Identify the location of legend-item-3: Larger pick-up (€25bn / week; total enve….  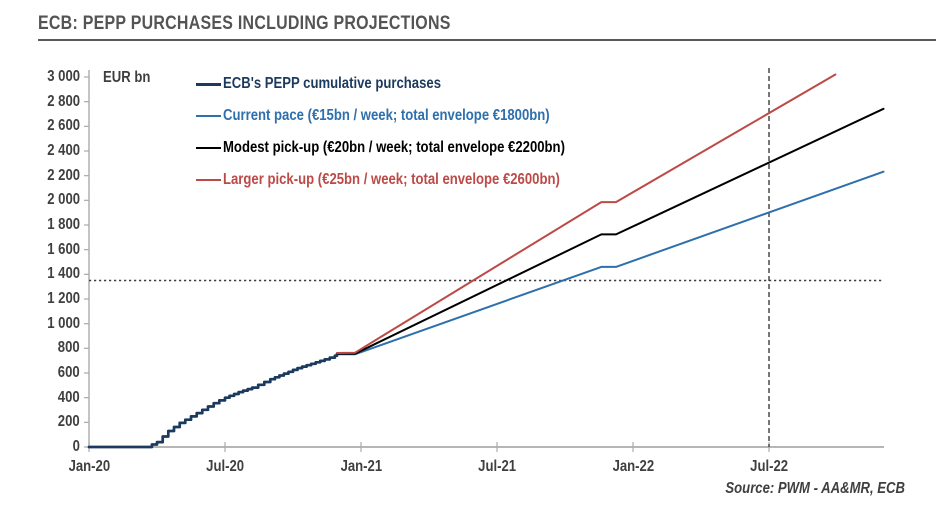
(418, 180).